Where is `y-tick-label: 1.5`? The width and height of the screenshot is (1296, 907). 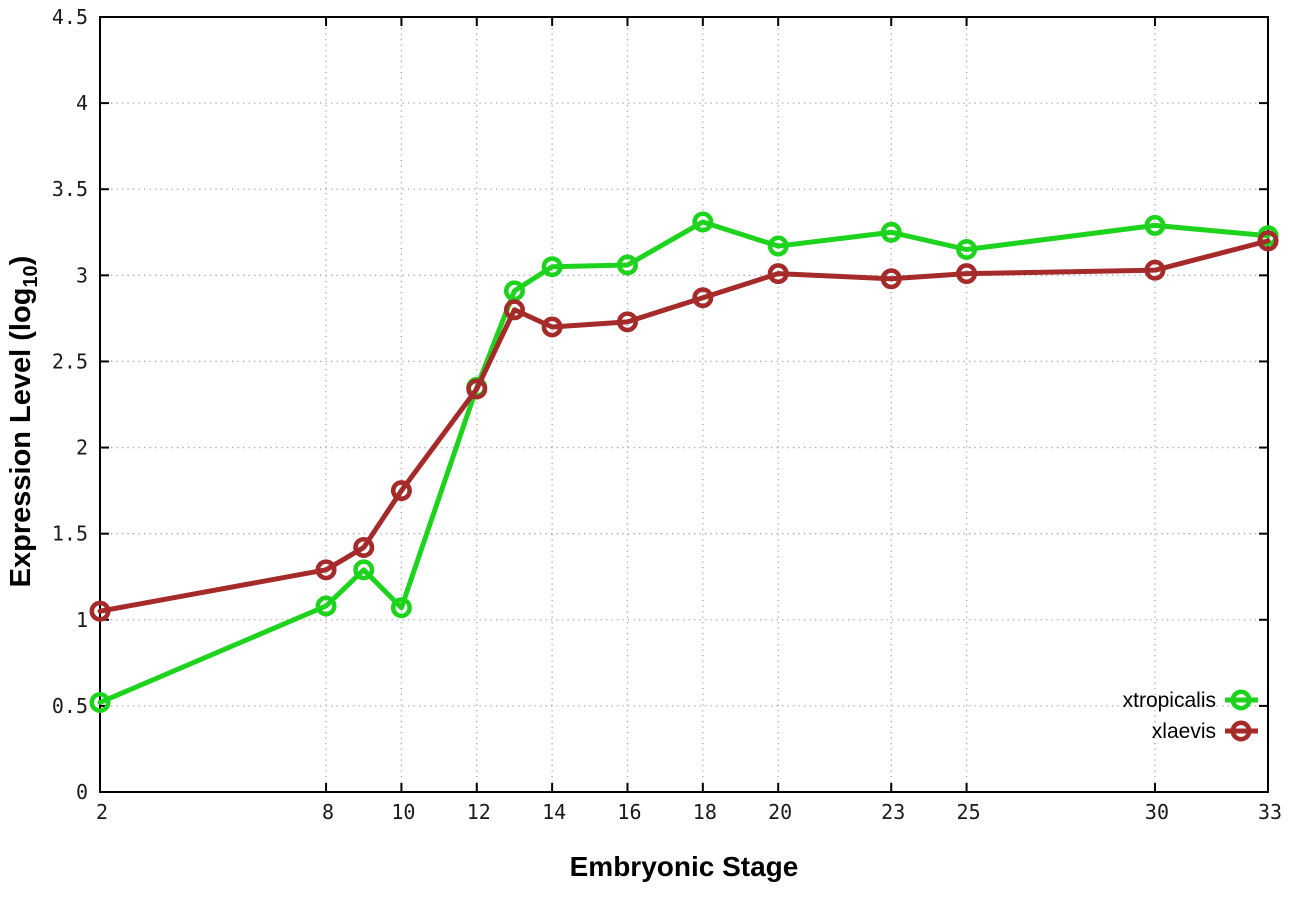 y-tick-label: 1.5 is located at coordinates (70, 534).